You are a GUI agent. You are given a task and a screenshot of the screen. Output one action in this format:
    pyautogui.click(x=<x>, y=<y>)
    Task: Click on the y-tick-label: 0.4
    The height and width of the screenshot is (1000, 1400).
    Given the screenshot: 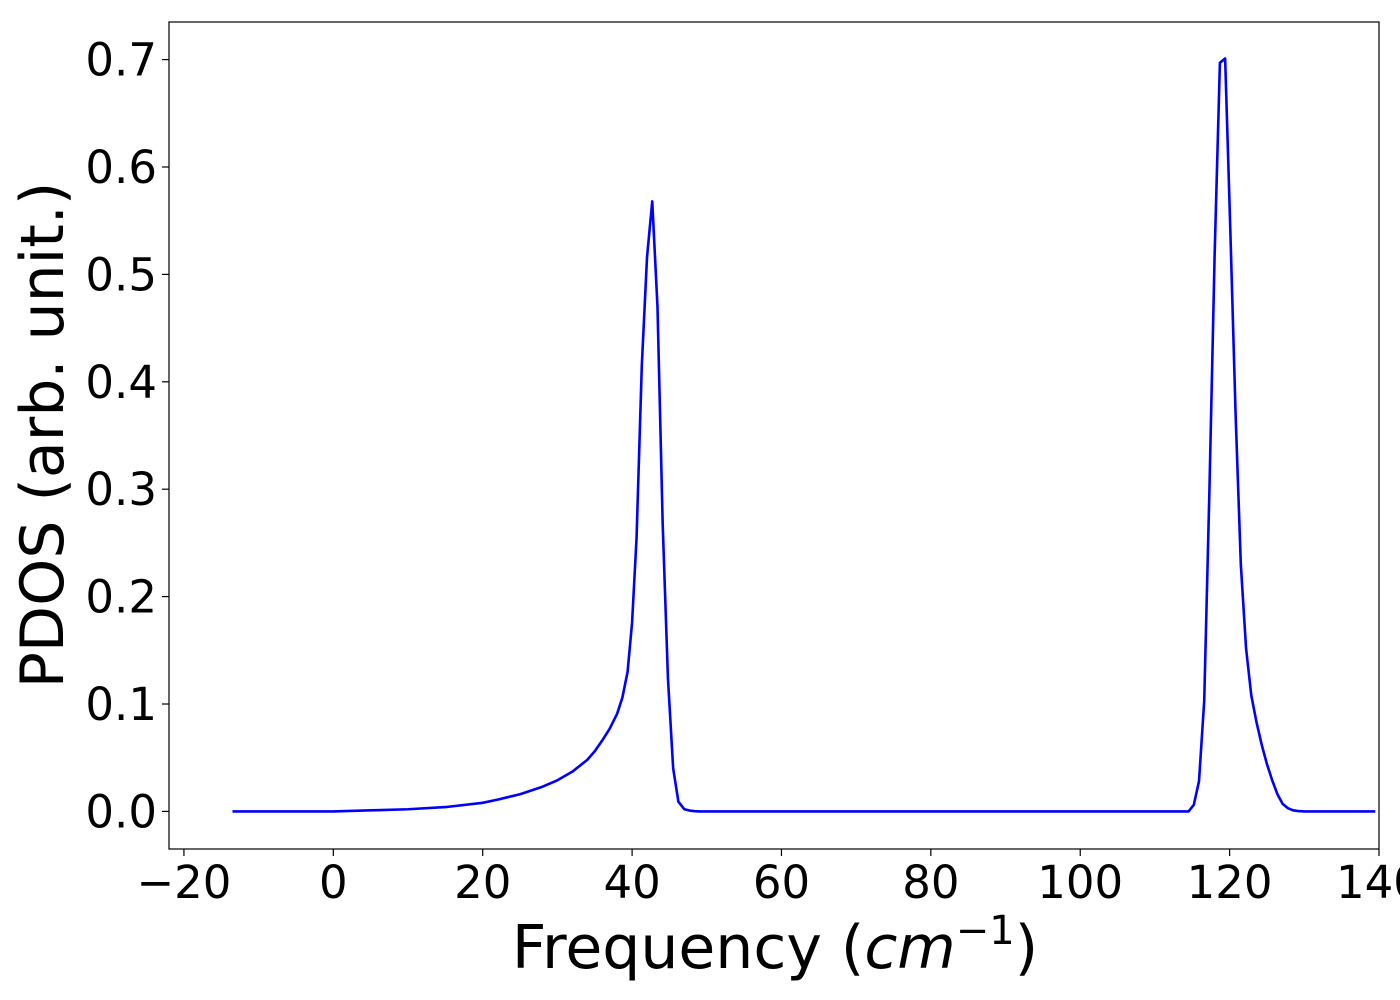 What is the action you would take?
    pyautogui.click(x=121, y=382)
    